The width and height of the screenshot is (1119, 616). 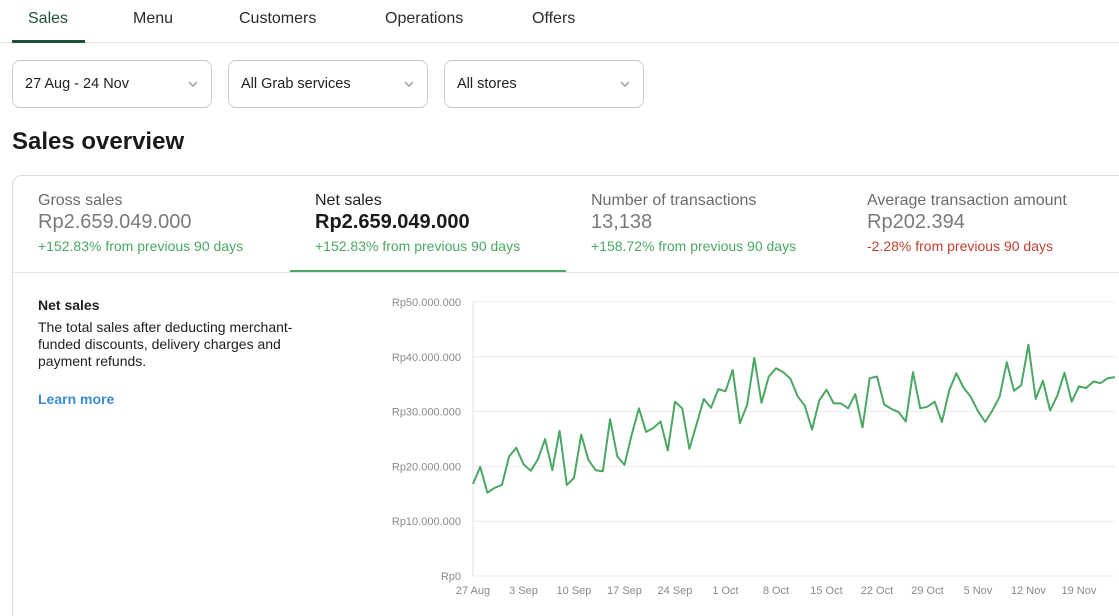 What do you see at coordinates (674, 200) in the screenshot?
I see `metric-label: Number of transactions` at bounding box center [674, 200].